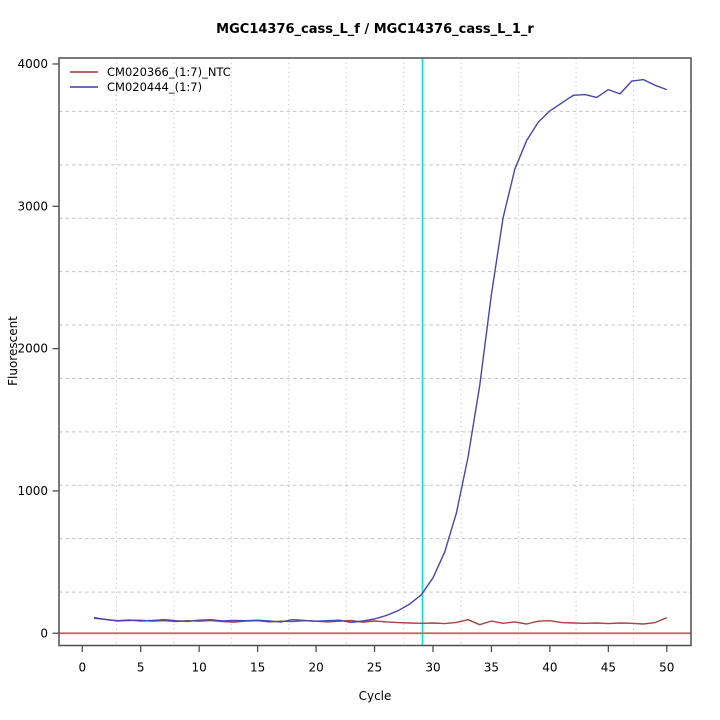 The image size is (720, 720). I want to click on y-tick-label: 1000, so click(32, 491).